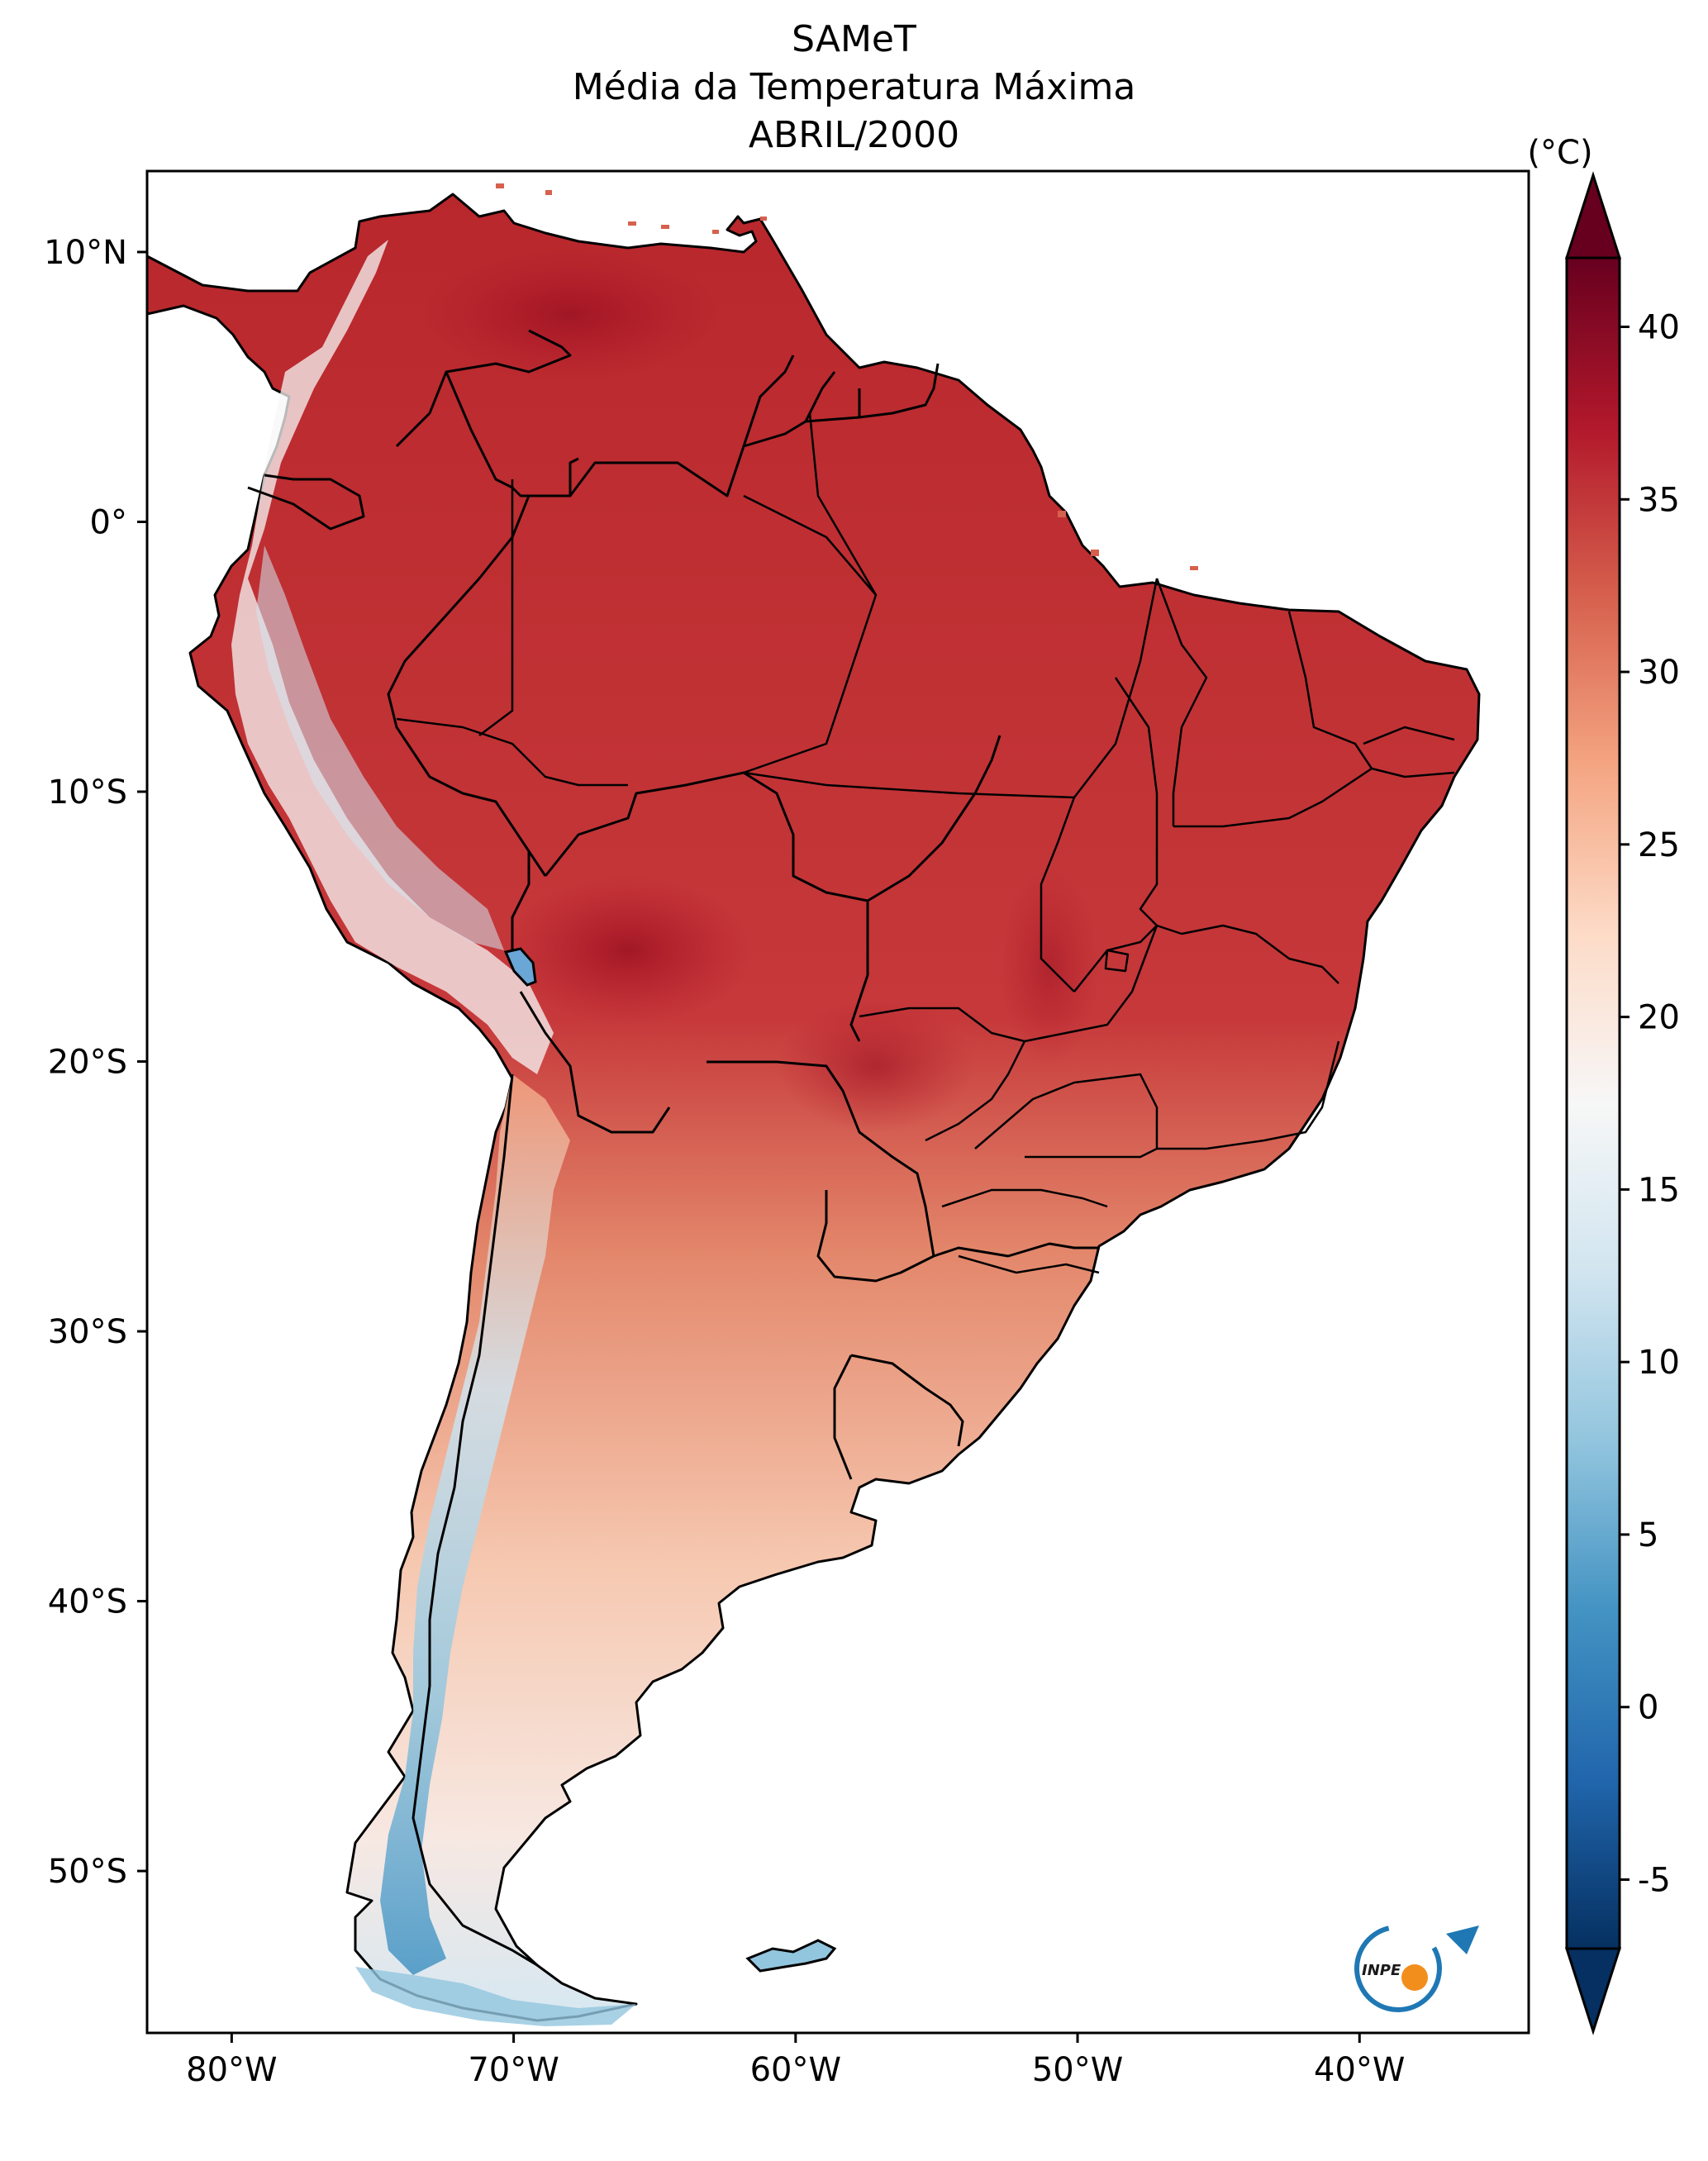 This screenshot has width=1708, height=2161. Describe the element at coordinates (1659, 1018) in the screenshot. I see `colorbar-tick-label: 20` at that location.